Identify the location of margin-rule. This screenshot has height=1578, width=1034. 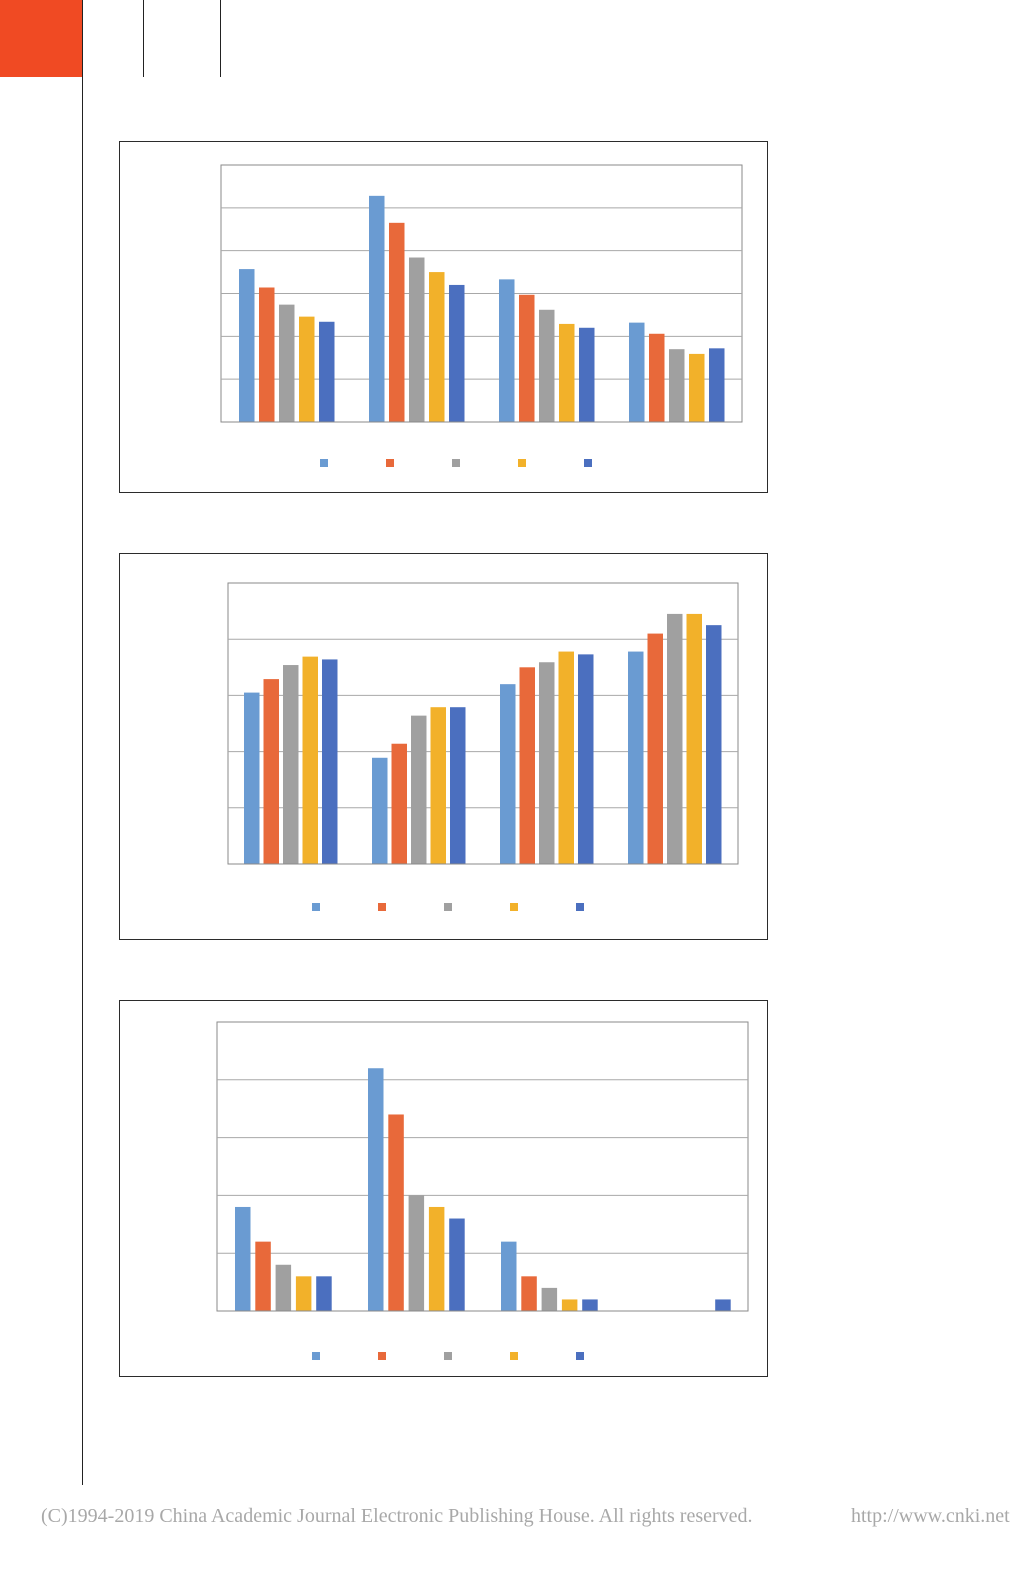
(82, 742).